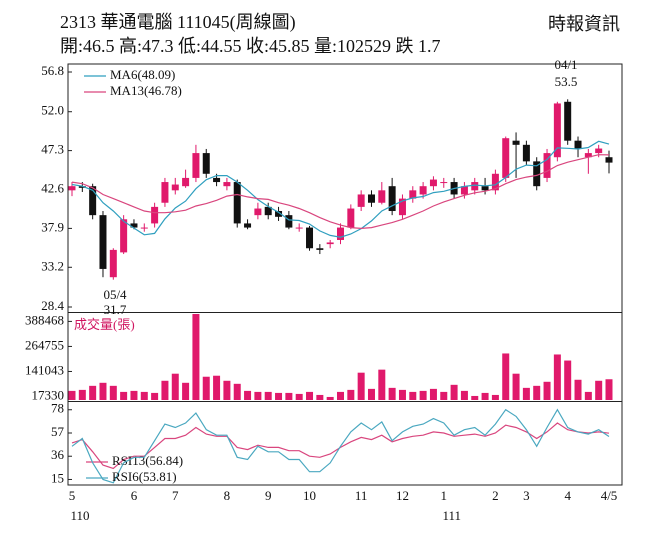  Describe the element at coordinates (52, 70) in the screenshot. I see `y-tick-label: 56.8` at that location.